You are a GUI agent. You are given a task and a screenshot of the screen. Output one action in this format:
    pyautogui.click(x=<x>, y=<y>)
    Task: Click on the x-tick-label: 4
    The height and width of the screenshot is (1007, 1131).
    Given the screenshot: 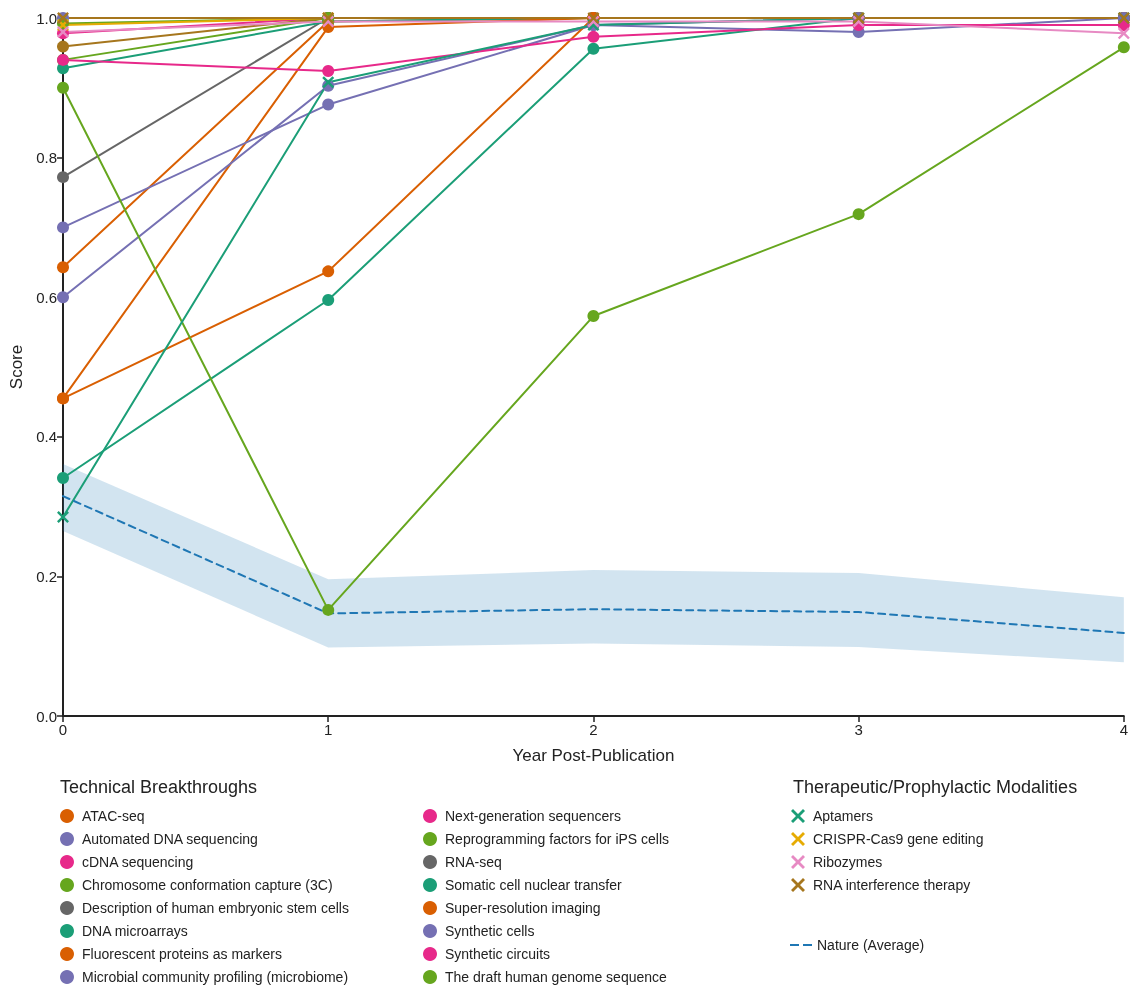 What is the action you would take?
    pyautogui.click(x=1123, y=729)
    